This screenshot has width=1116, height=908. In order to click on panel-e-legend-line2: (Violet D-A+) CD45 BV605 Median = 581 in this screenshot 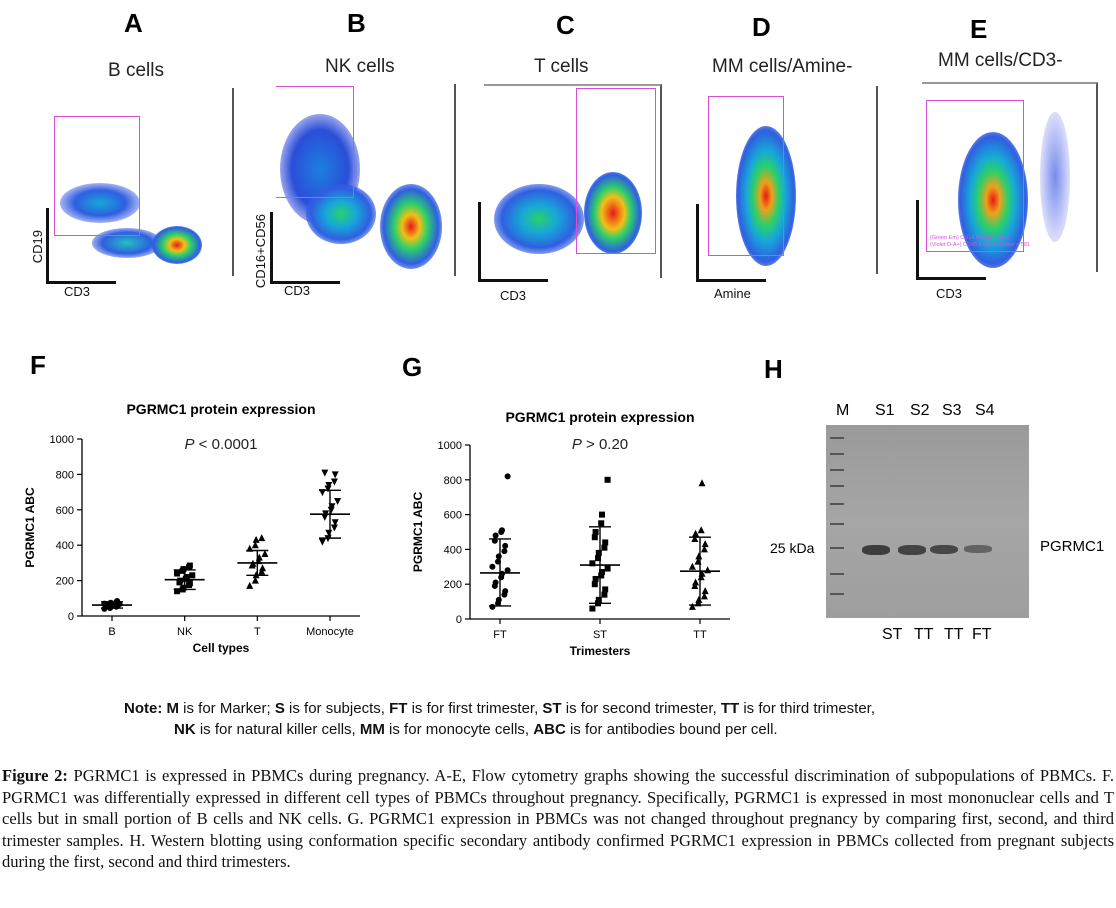, I will do `click(980, 245)`.